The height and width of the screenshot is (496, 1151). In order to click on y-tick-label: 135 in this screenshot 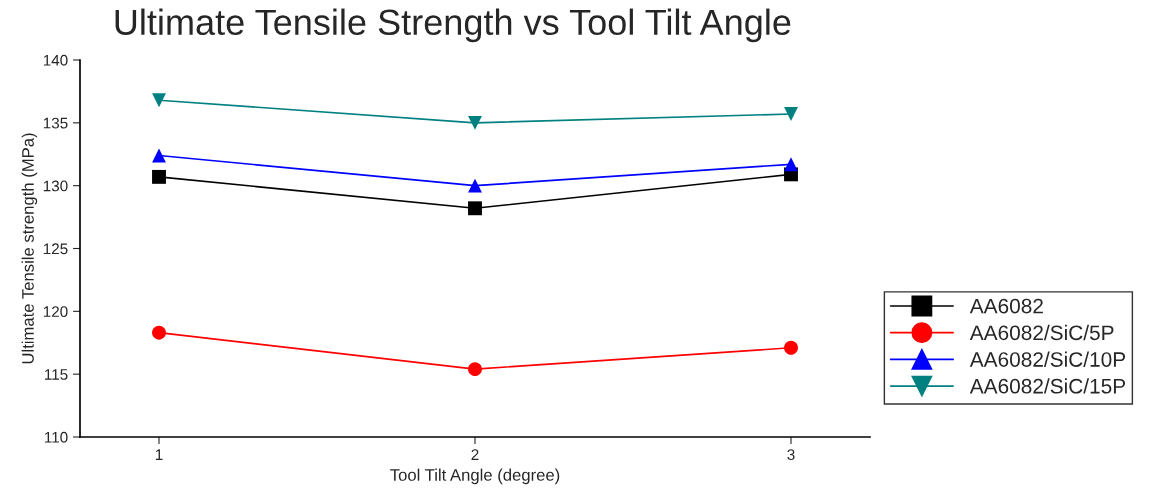, I will do `click(55, 123)`.